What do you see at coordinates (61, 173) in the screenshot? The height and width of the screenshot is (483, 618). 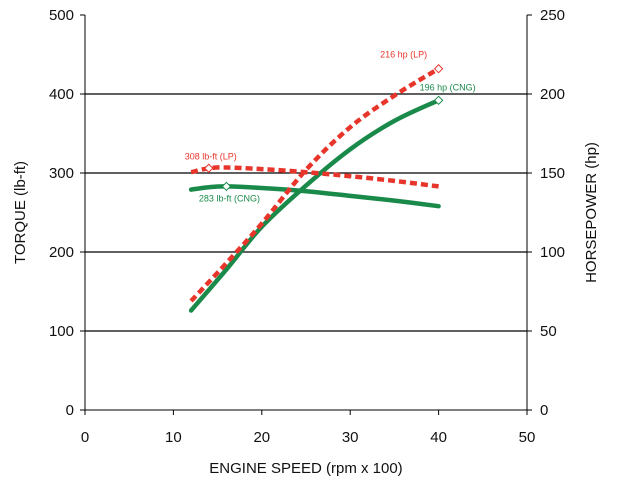 I see `left-tick-label: 300` at bounding box center [61, 173].